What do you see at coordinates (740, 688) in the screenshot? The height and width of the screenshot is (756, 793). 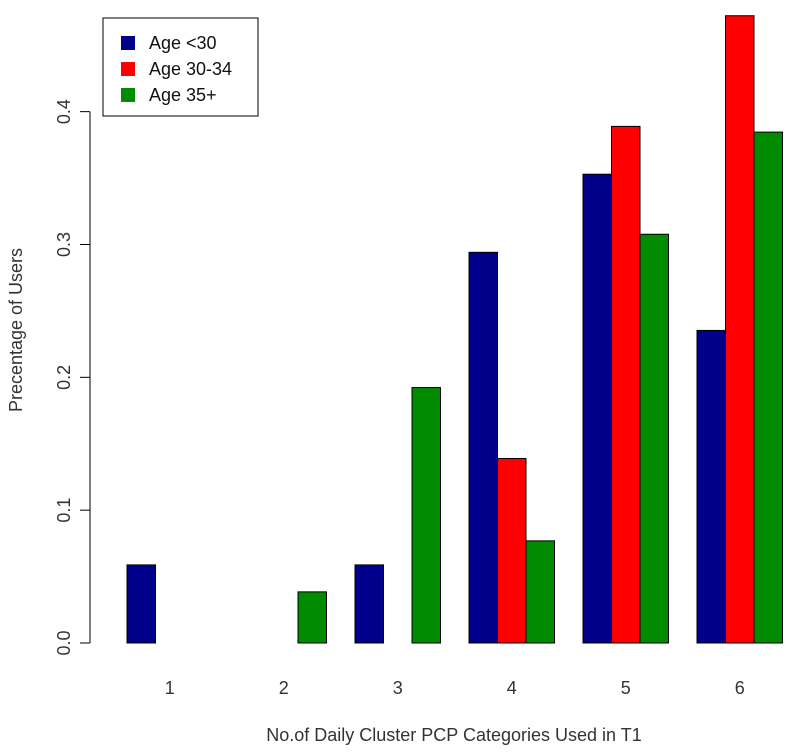 I see `x-tick-label-6: 6` at bounding box center [740, 688].